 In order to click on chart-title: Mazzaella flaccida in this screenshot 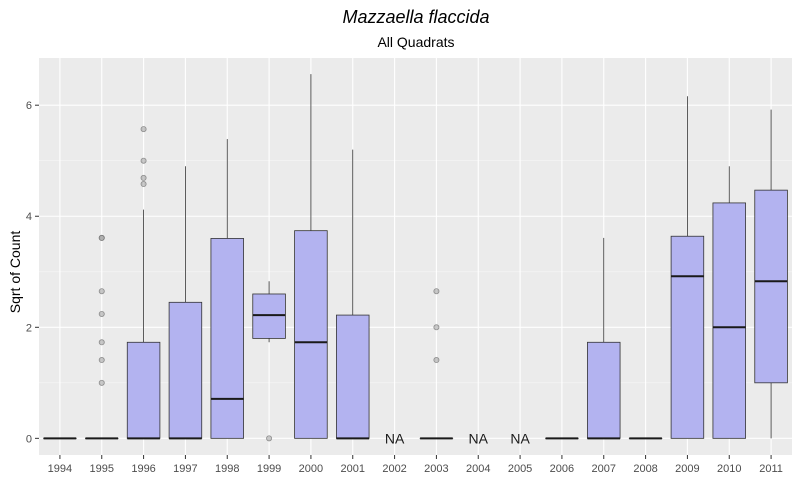, I will do `click(415, 17)`.